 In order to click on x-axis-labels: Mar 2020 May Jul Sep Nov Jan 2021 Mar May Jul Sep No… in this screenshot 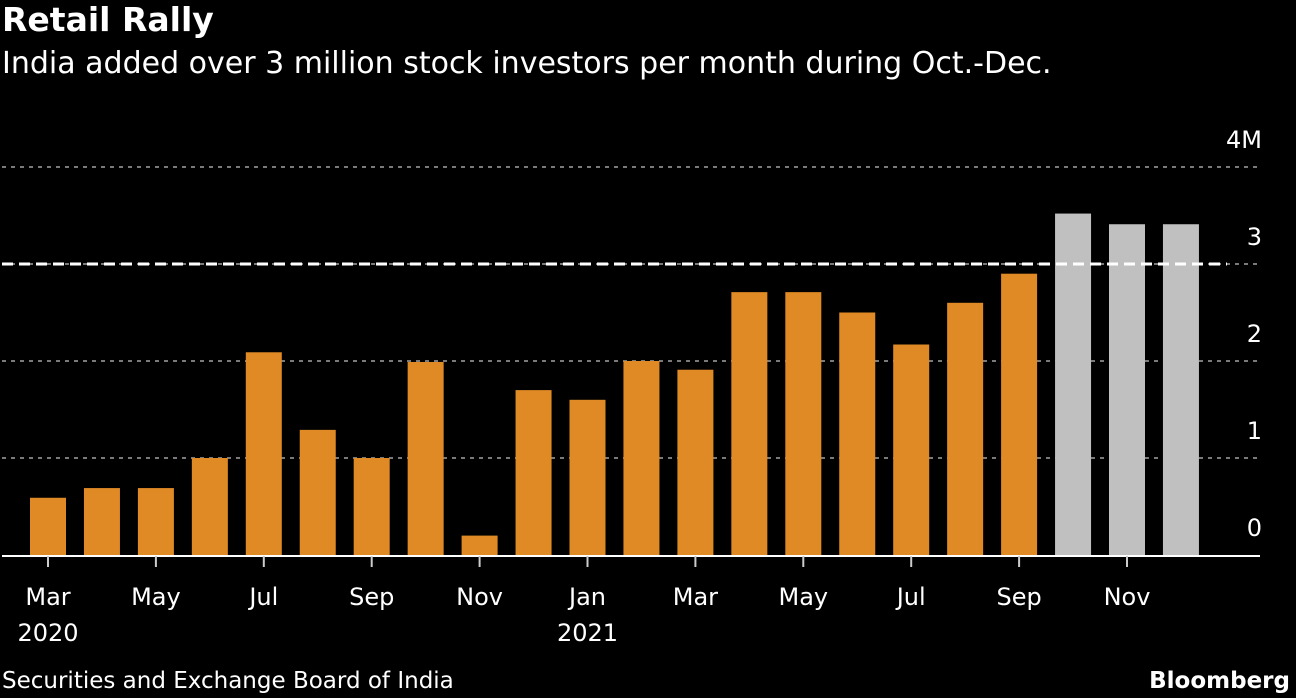, I will do `click(583, 615)`.